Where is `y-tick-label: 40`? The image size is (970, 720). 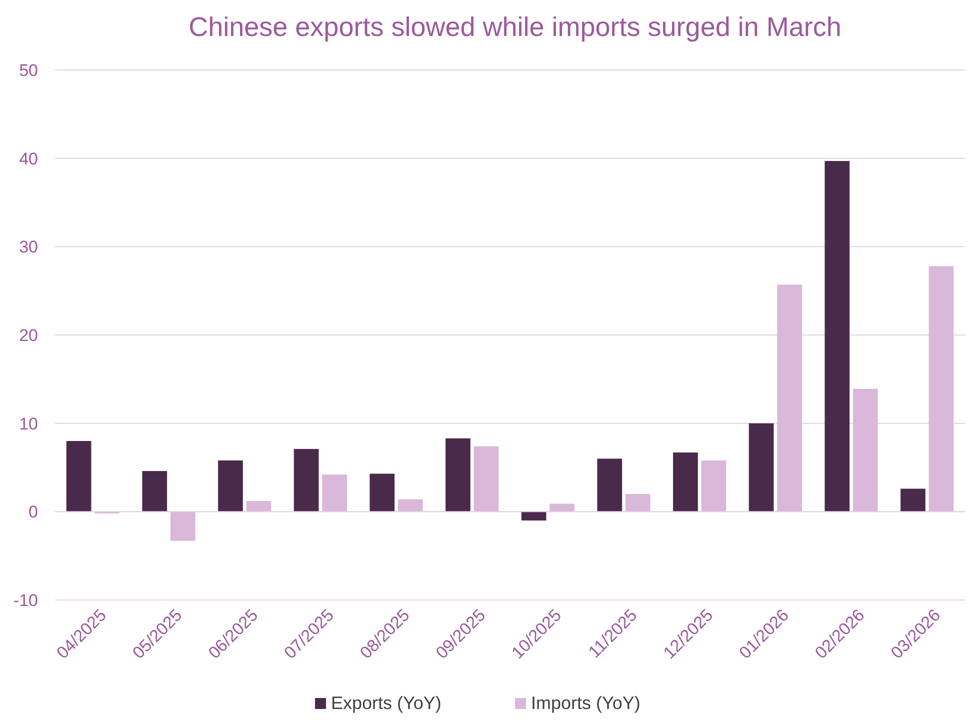 y-tick-label: 40 is located at coordinates (28, 158).